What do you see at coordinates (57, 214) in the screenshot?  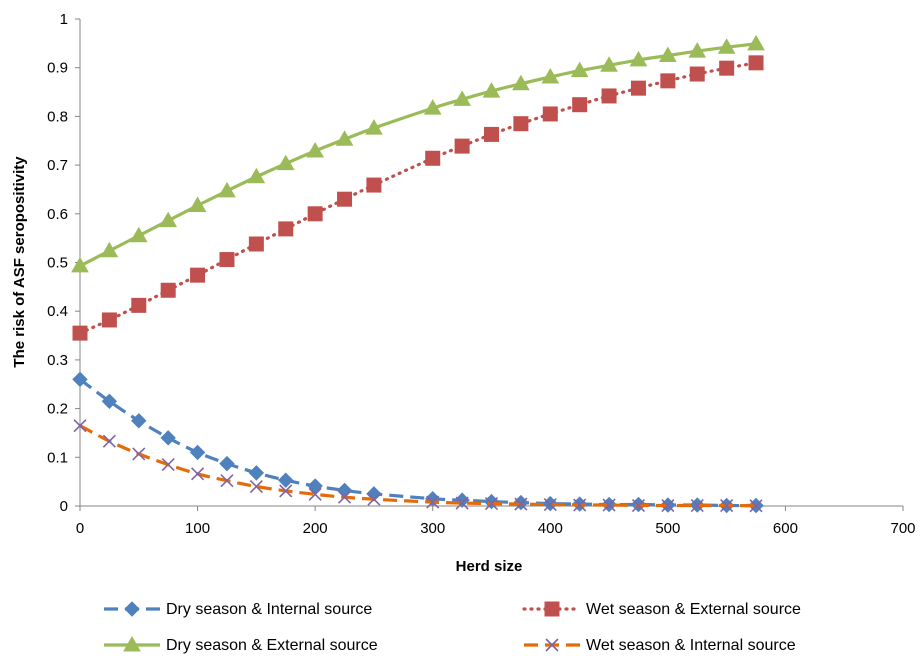 I see `y-tick-label: 0.6` at bounding box center [57, 214].